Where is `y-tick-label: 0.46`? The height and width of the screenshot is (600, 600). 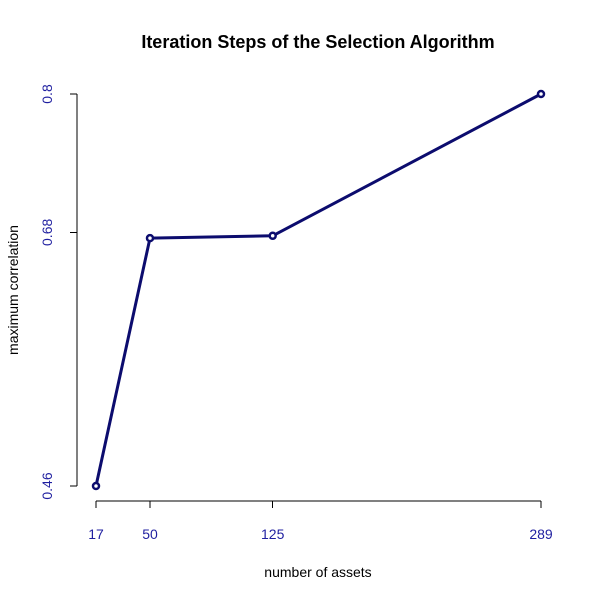 y-tick-label: 0.46 is located at coordinates (47, 485).